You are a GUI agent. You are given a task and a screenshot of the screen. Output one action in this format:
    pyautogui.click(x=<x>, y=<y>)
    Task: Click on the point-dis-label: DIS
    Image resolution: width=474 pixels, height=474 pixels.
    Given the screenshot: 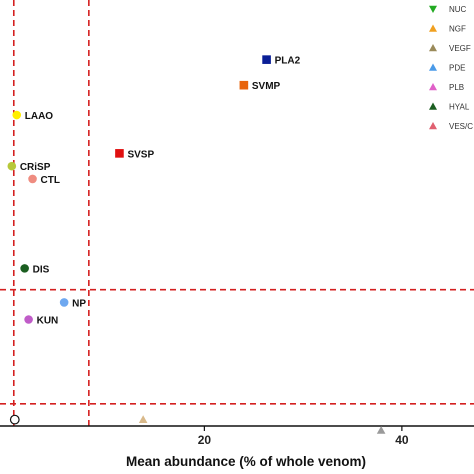 What is the action you would take?
    pyautogui.click(x=41, y=269)
    